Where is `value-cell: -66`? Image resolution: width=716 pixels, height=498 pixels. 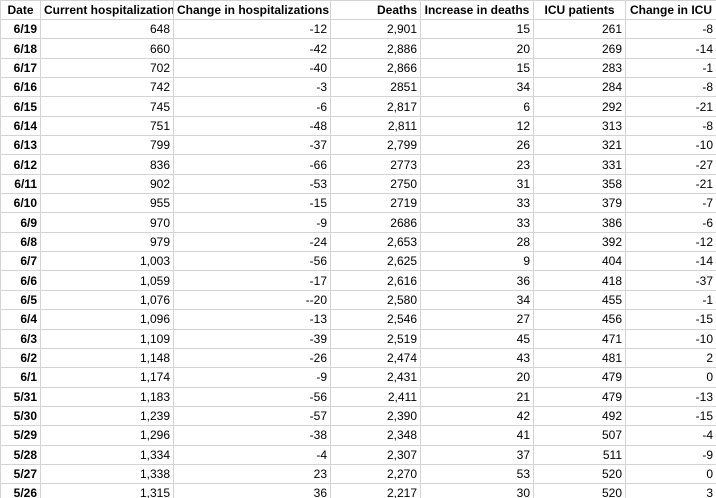 value-cell: -66 is located at coordinates (252, 164).